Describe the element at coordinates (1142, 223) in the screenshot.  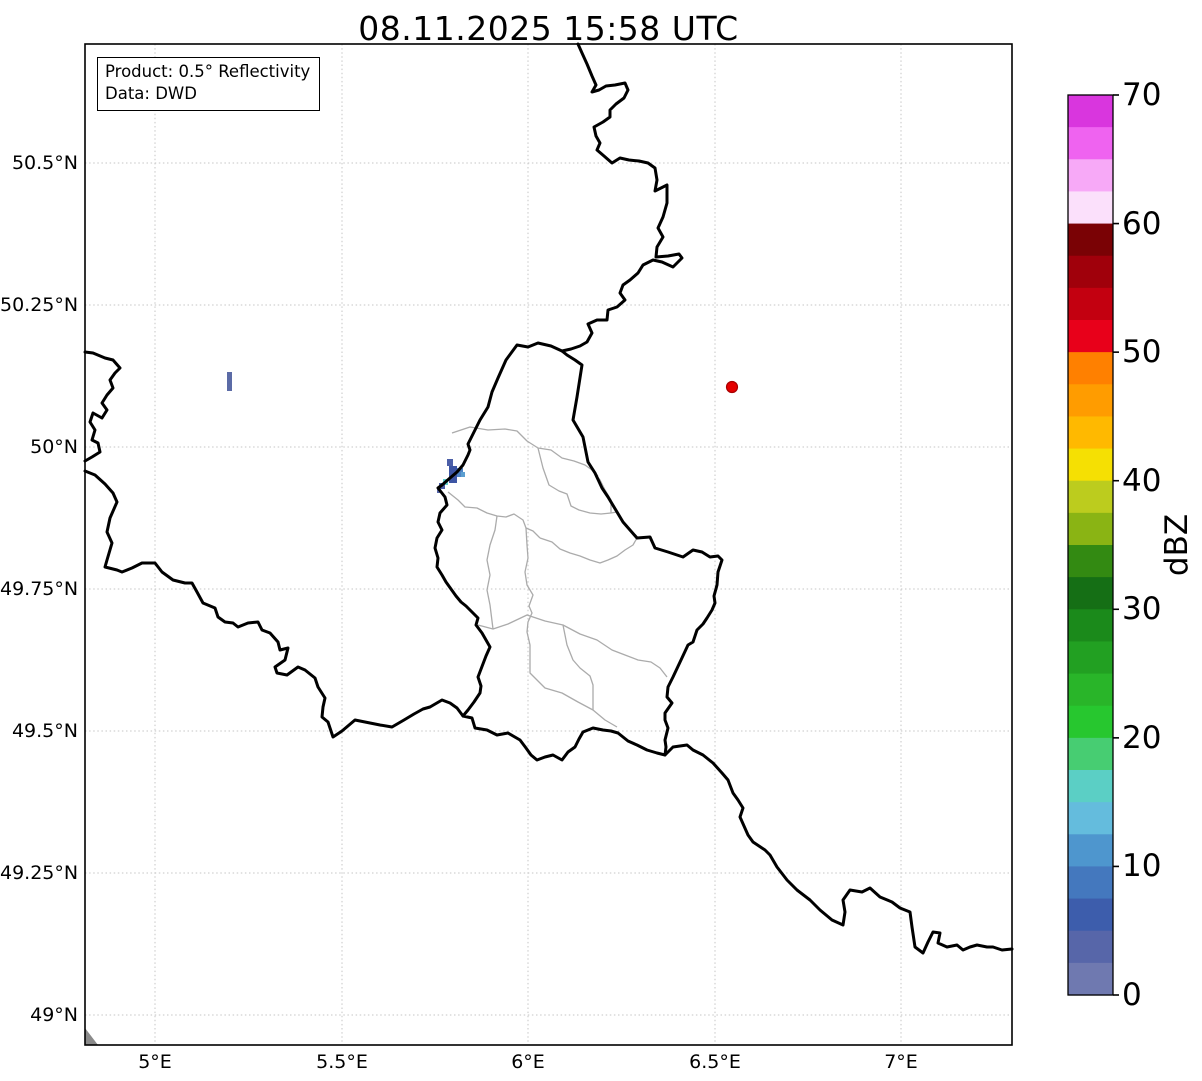
I see `colorbar-tick-label: 60` at that location.